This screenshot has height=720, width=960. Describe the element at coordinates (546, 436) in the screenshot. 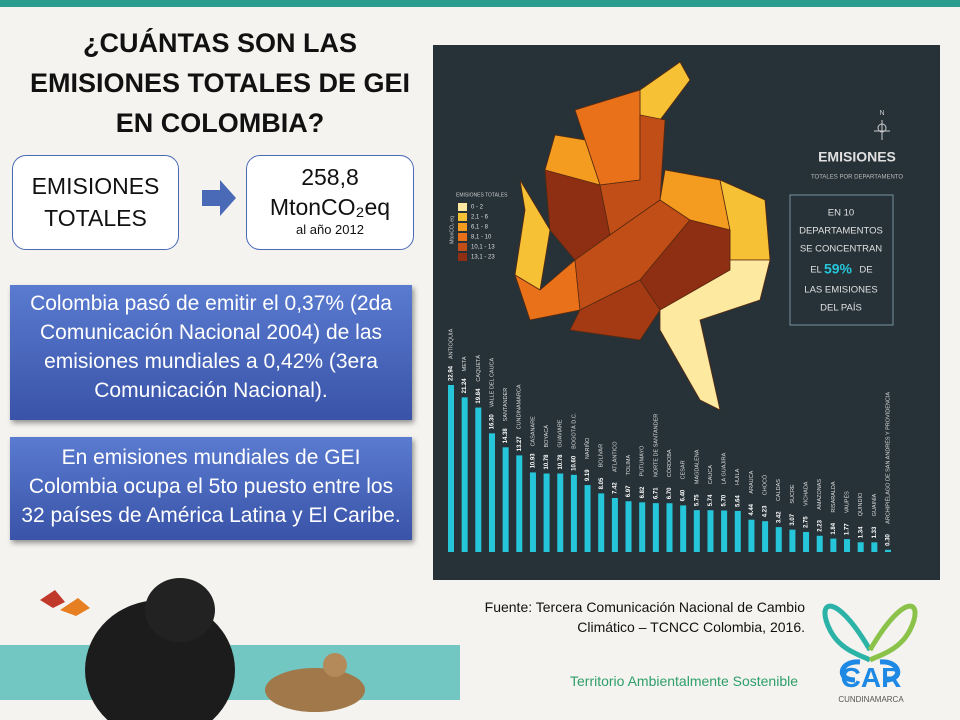

I see `category-label: BOYACÁ` at that location.